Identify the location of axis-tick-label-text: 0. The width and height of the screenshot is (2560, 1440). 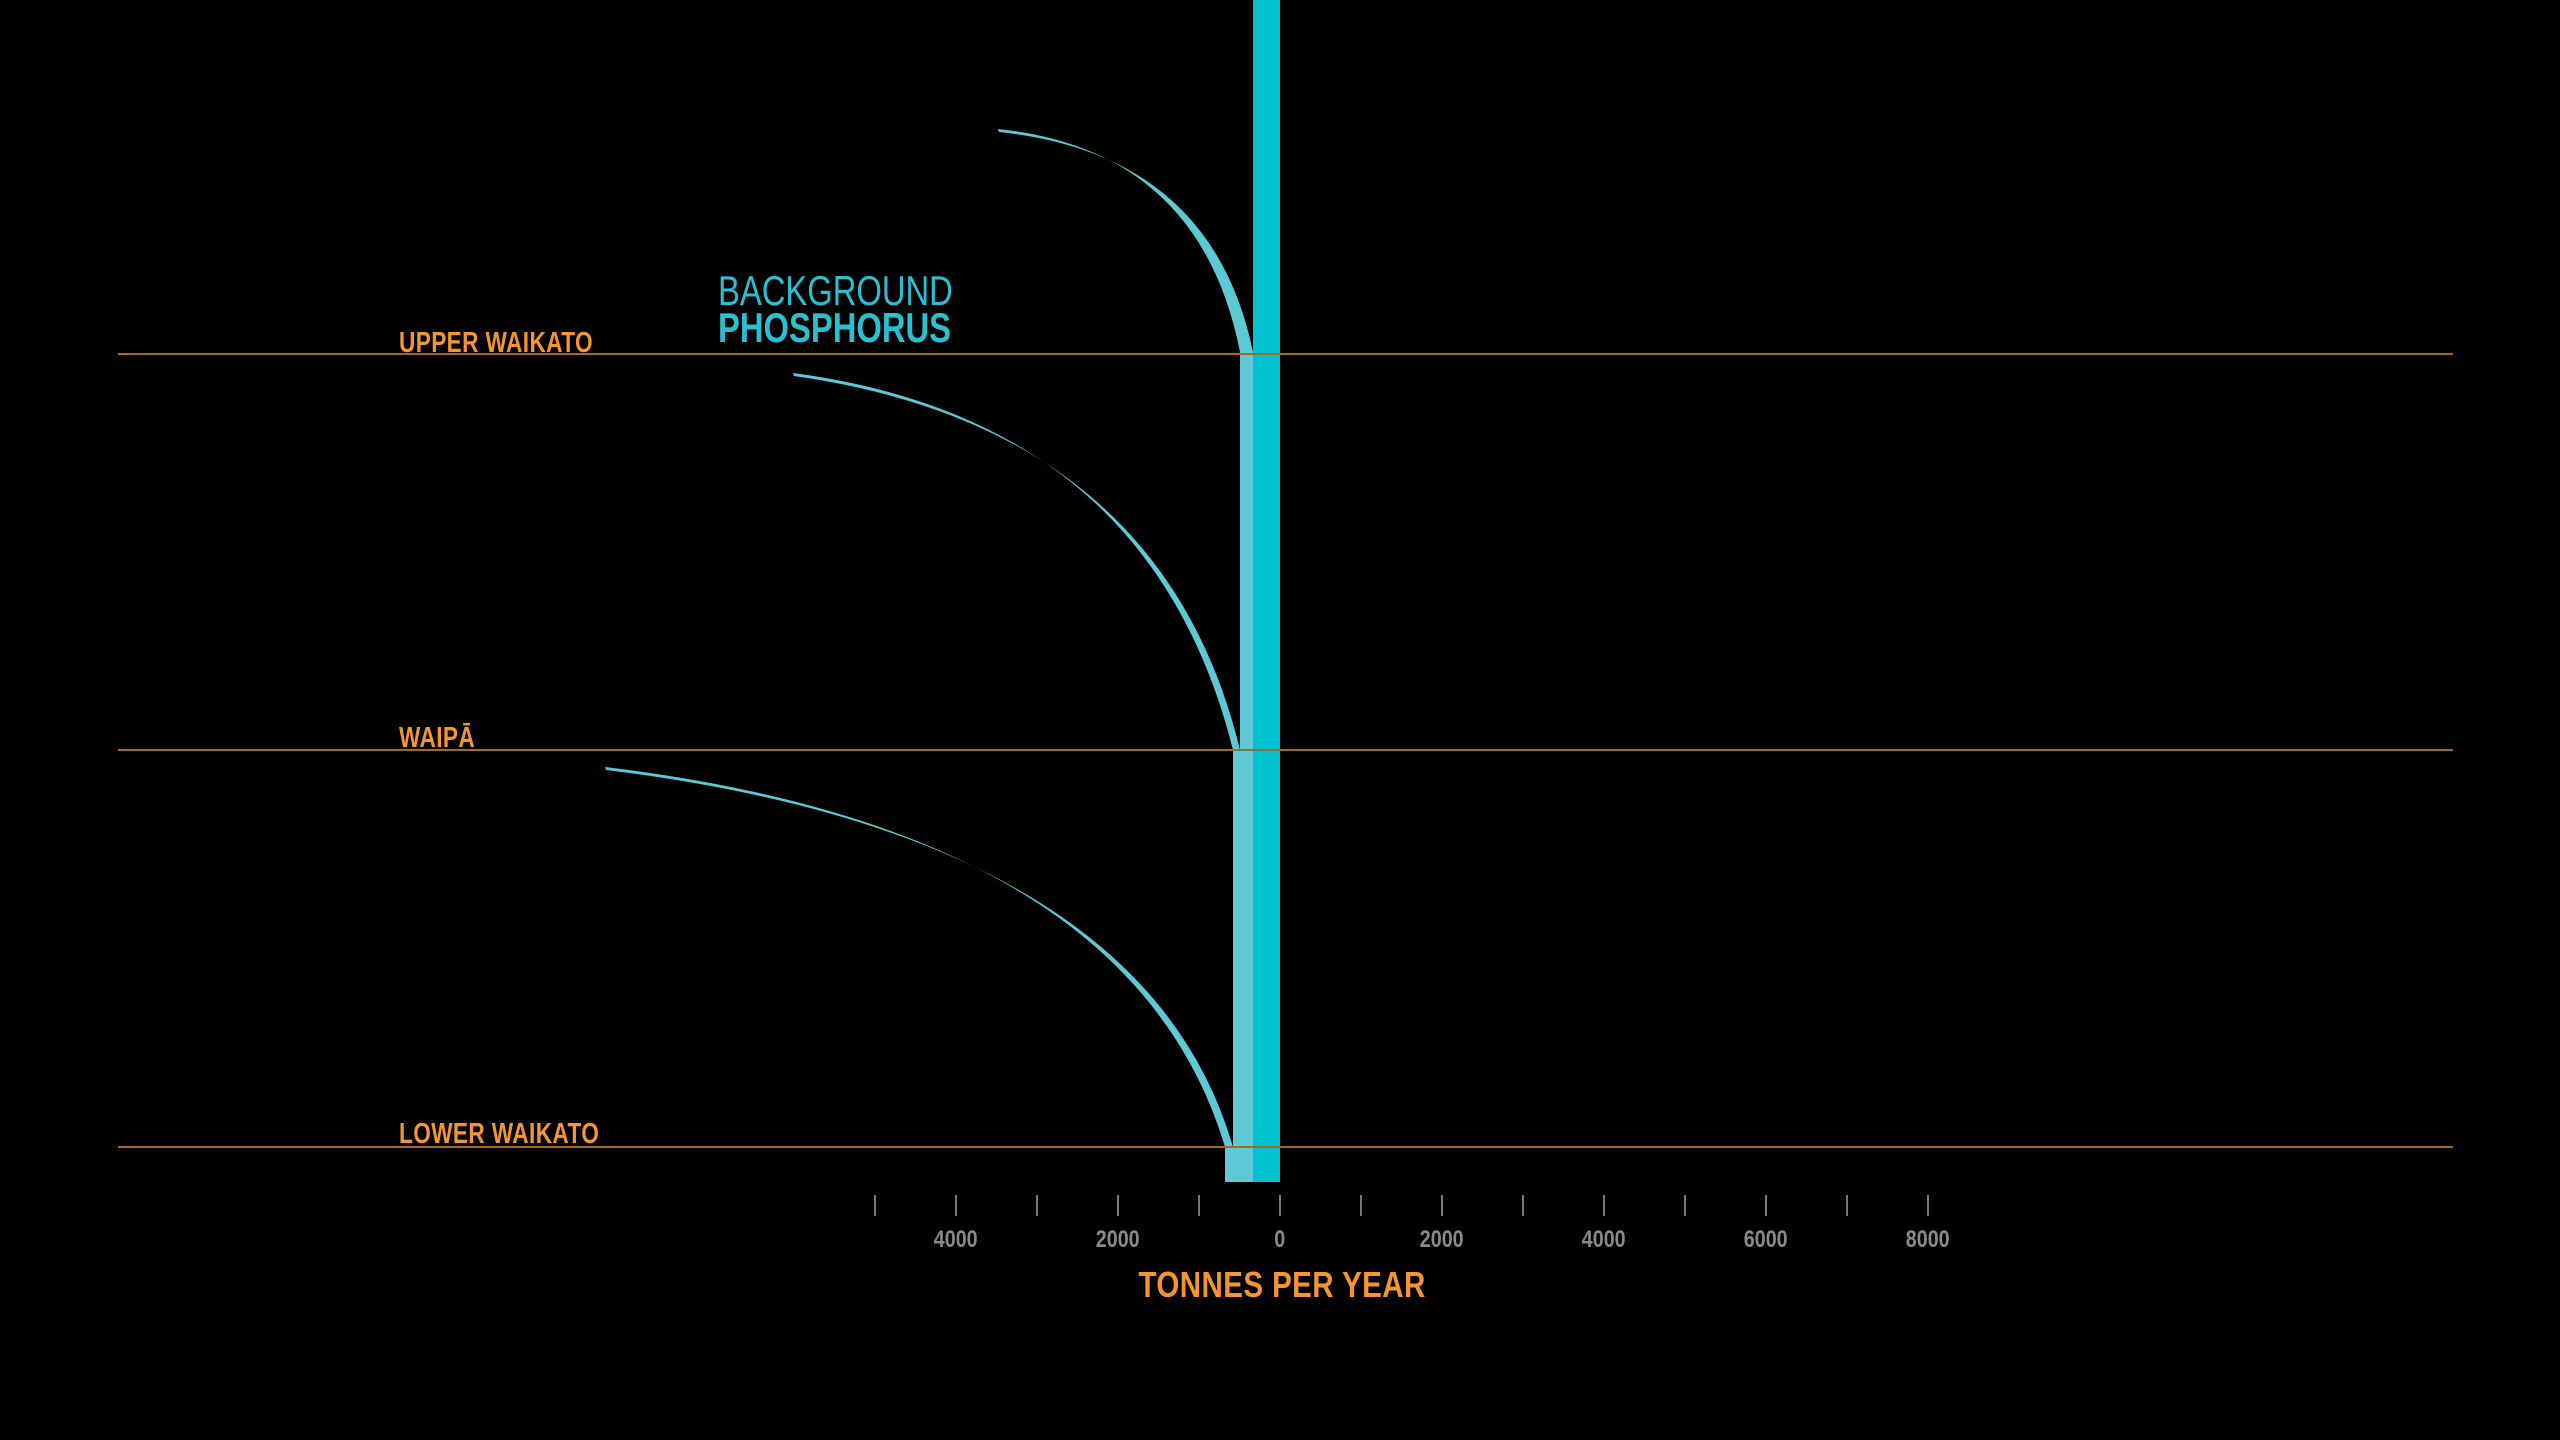
(1280, 1239).